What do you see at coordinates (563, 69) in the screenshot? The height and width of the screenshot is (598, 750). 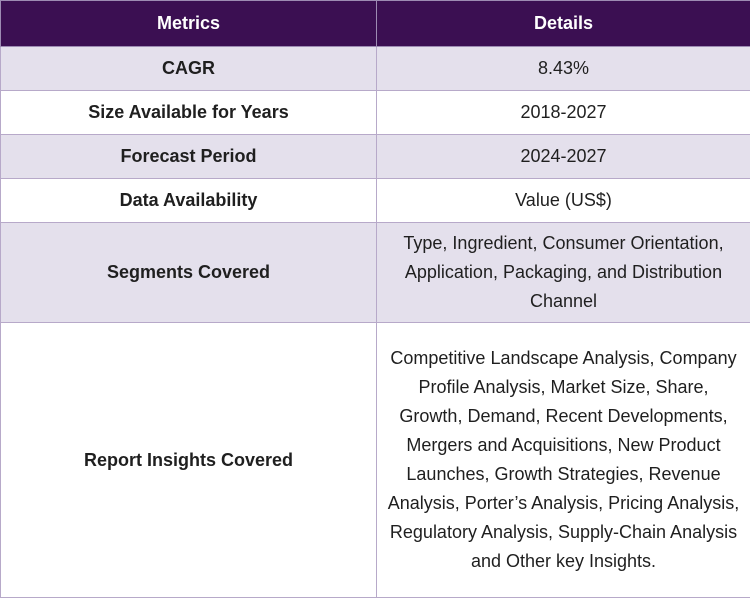 I see `detail-cell: 8.43%` at bounding box center [563, 69].